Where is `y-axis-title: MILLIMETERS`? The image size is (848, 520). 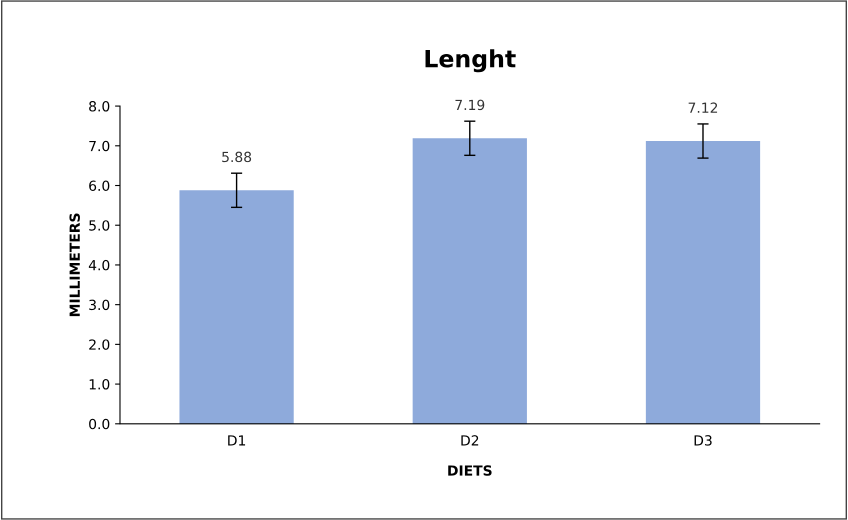 y-axis-title: MILLIMETERS is located at coordinates (74, 265).